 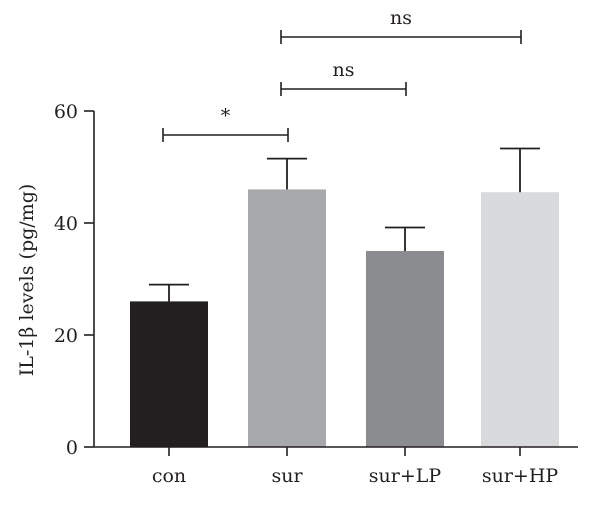 What do you see at coordinates (405, 349) in the screenshot?
I see `bar-sur+LP` at bounding box center [405, 349].